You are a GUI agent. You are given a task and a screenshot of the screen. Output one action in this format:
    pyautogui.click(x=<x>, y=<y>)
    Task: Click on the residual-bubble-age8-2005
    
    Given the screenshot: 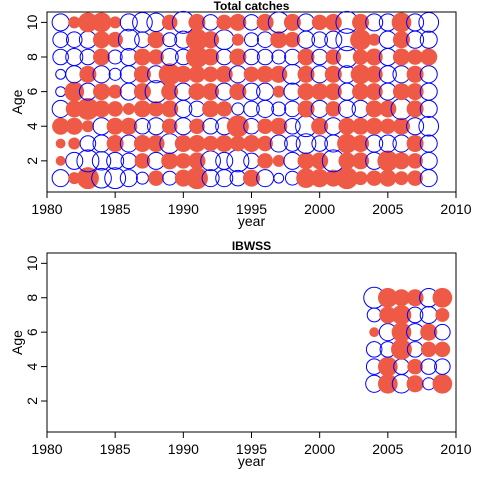 What is the action you would take?
    pyautogui.click(x=387, y=297)
    